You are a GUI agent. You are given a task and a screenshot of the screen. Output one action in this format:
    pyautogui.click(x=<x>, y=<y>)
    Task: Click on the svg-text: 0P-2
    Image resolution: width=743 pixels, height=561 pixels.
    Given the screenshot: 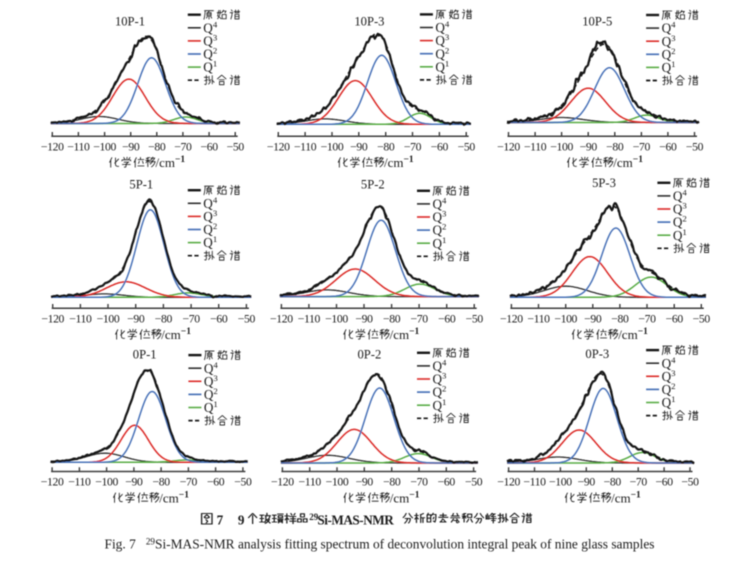 What is the action you would take?
    pyautogui.click(x=370, y=355)
    